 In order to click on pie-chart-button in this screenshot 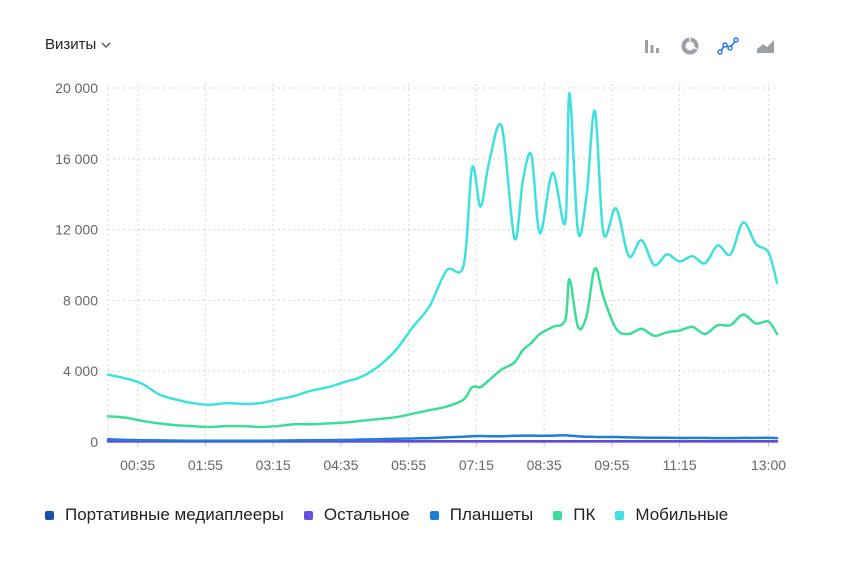, I will do `click(690, 46)`.